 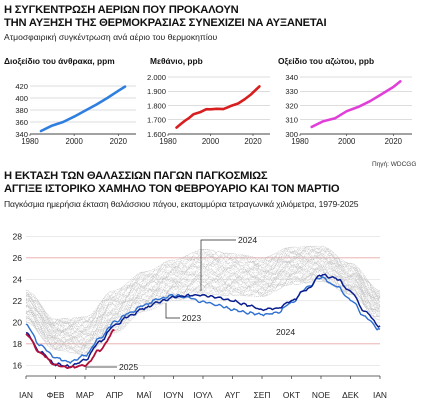 I want to click on seaice-ytick-label: 20, so click(x=17, y=322).